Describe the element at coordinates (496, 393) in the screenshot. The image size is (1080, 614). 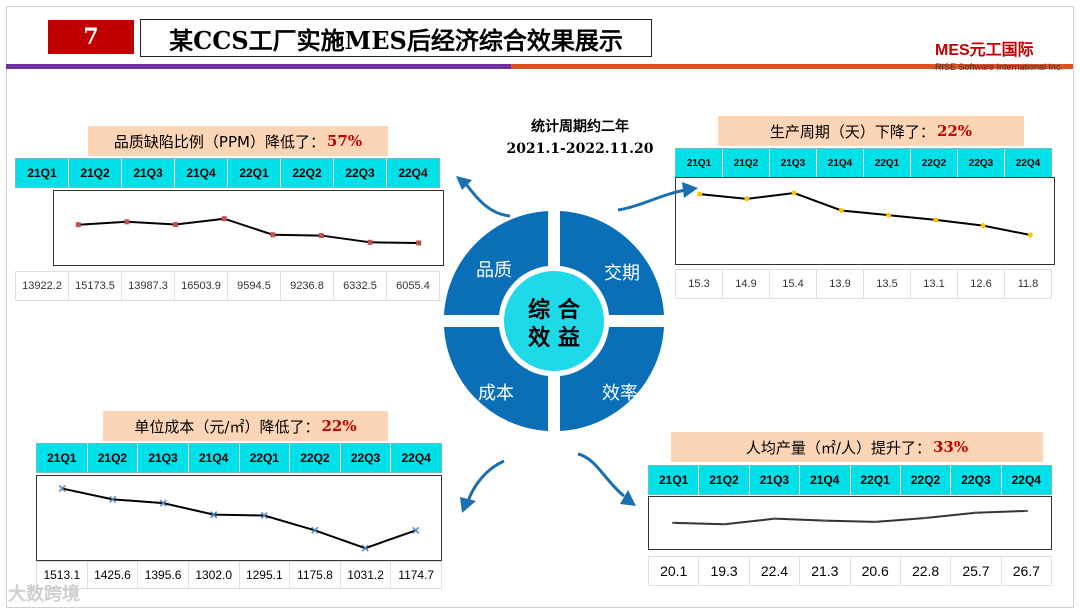
I see `wheel-label-cost: 成本` at that location.